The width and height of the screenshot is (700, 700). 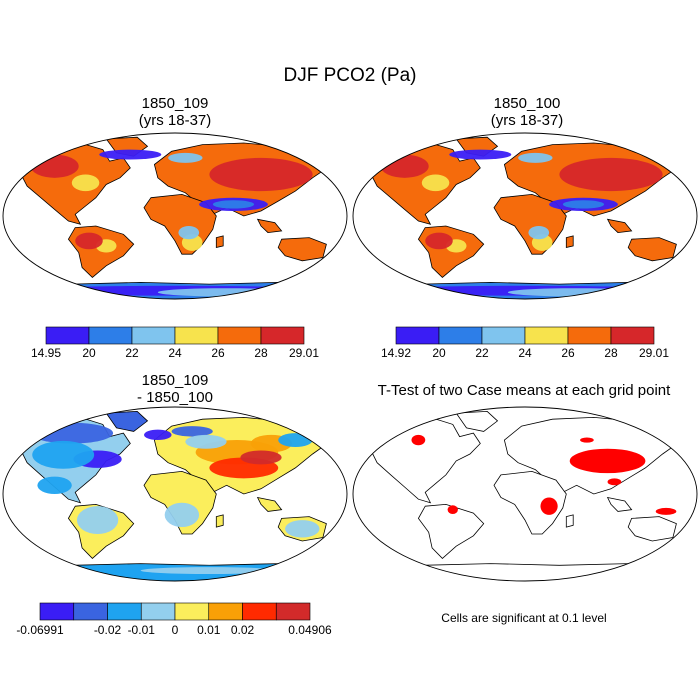 What do you see at coordinates (396, 353) in the screenshot?
I see `colorbar-label: 14.92` at bounding box center [396, 353].